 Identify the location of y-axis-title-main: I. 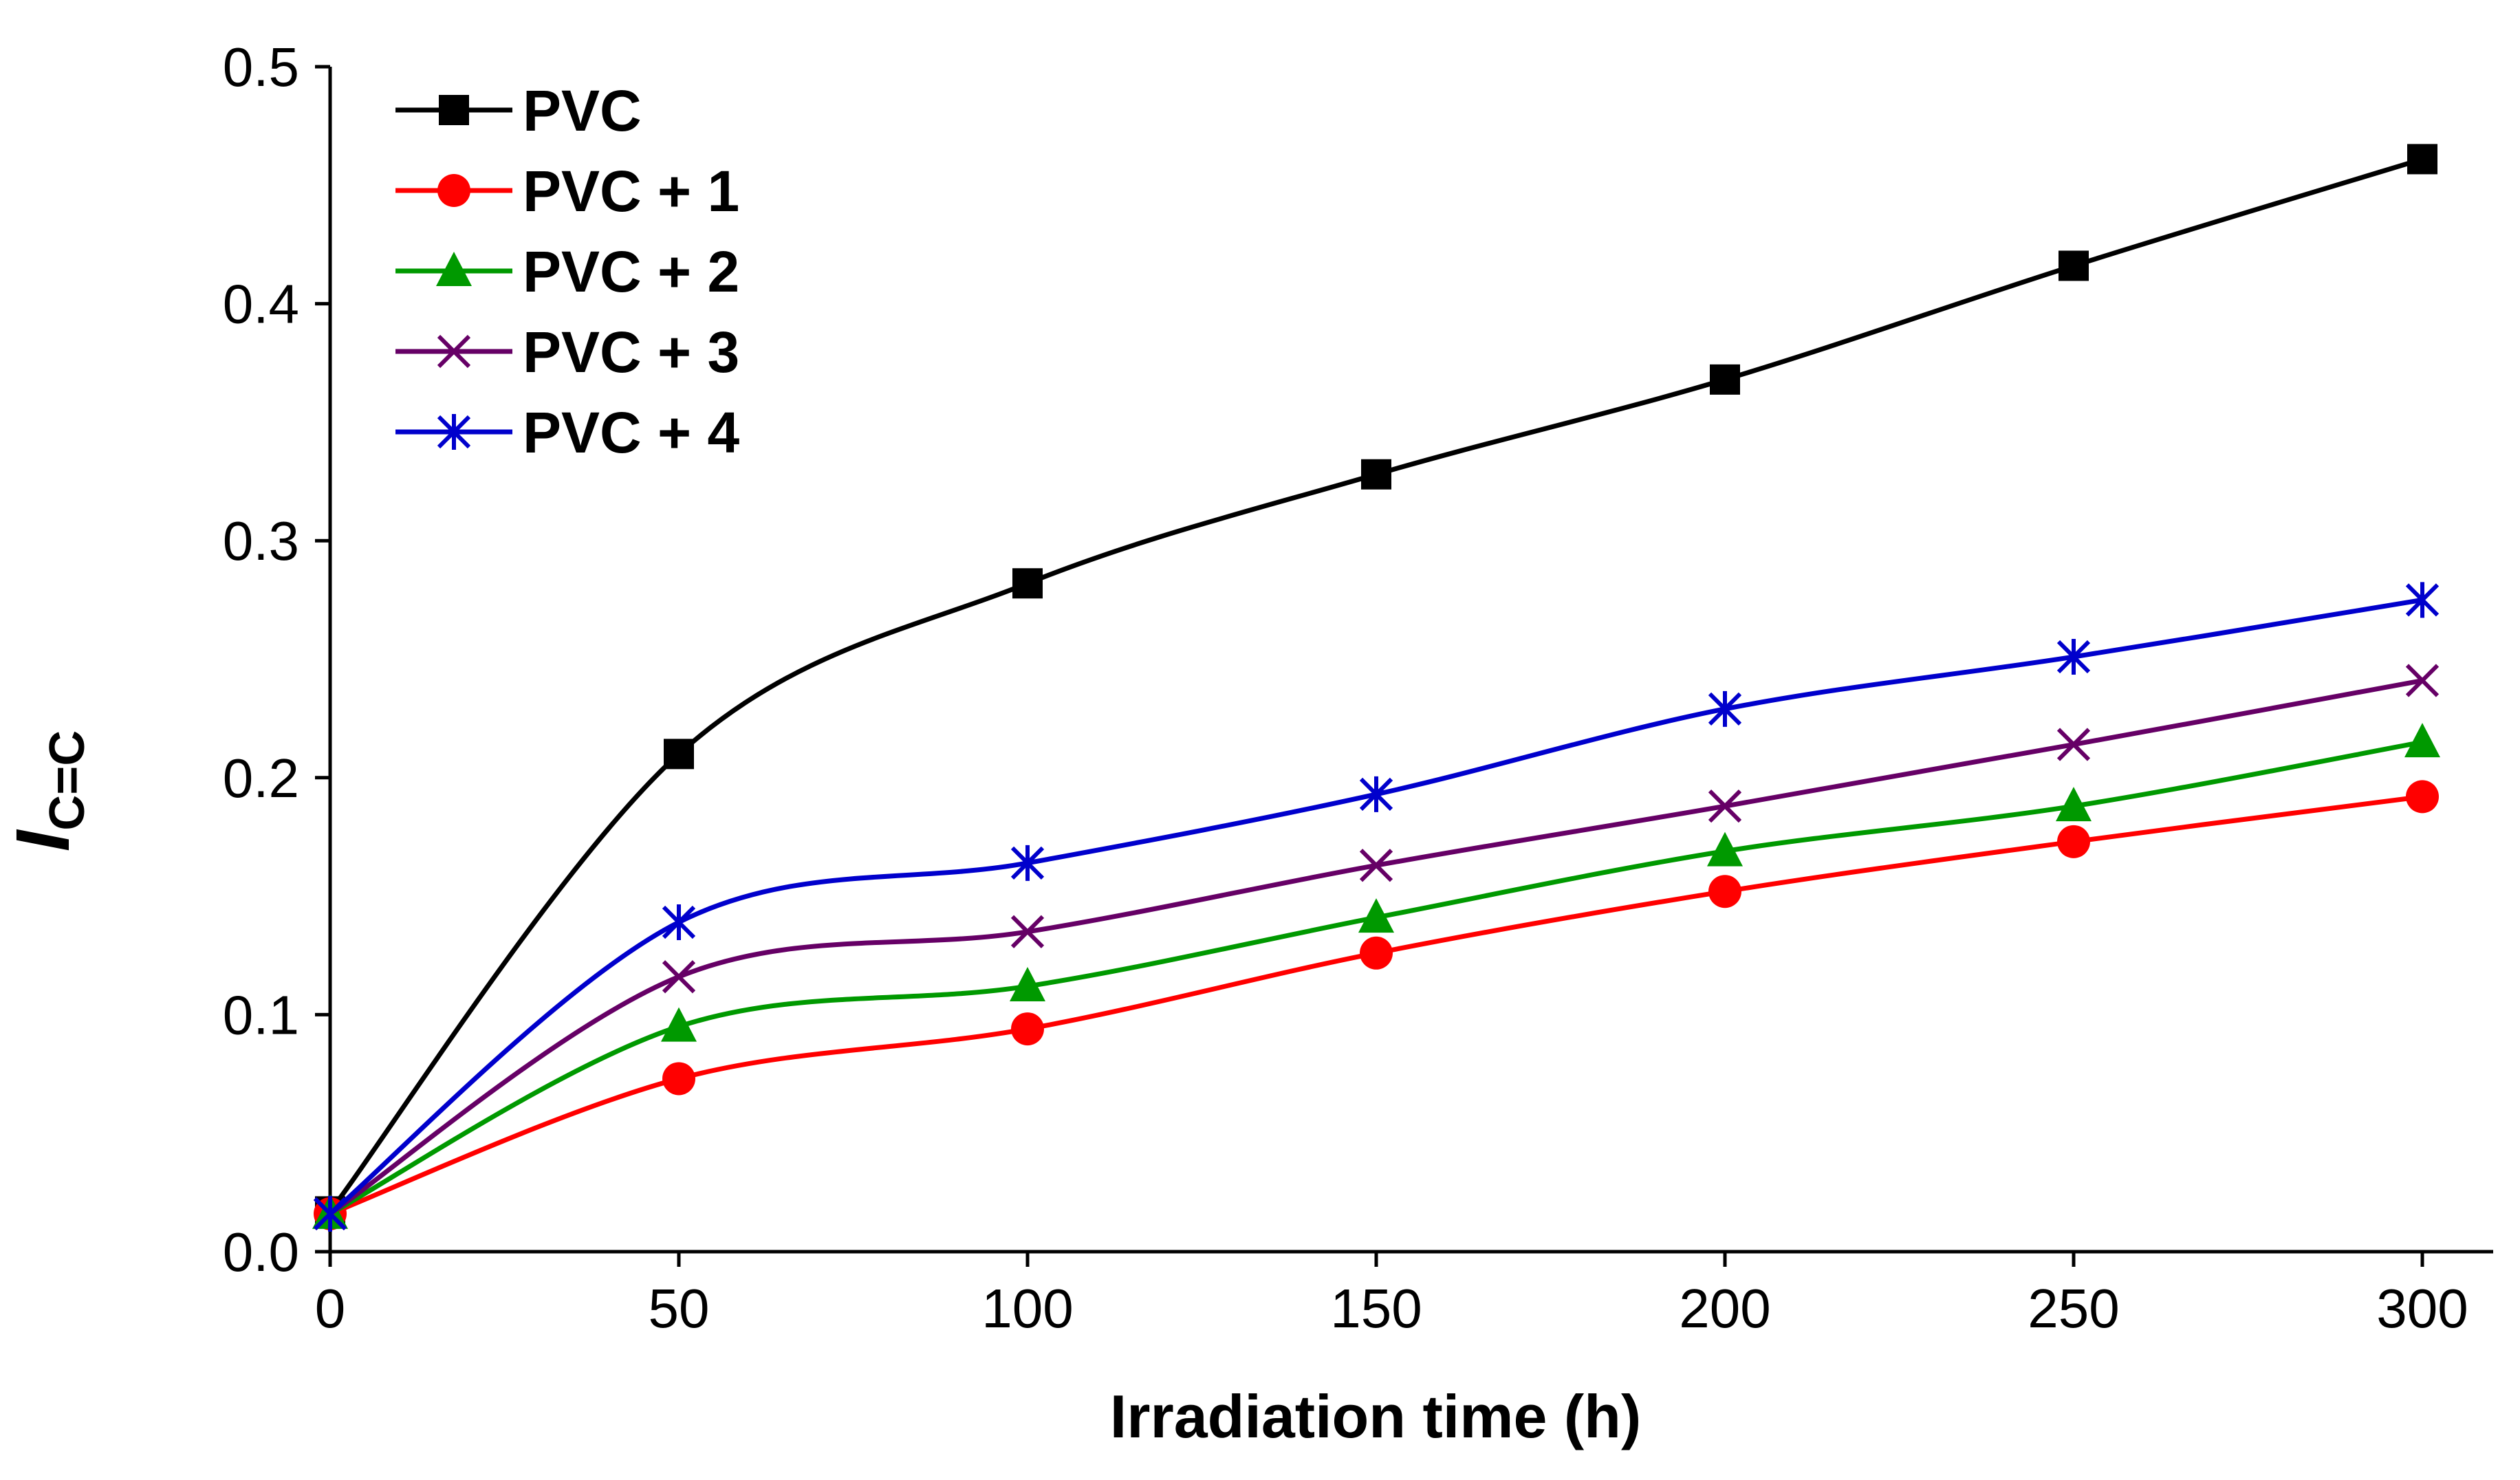
(43, 840).